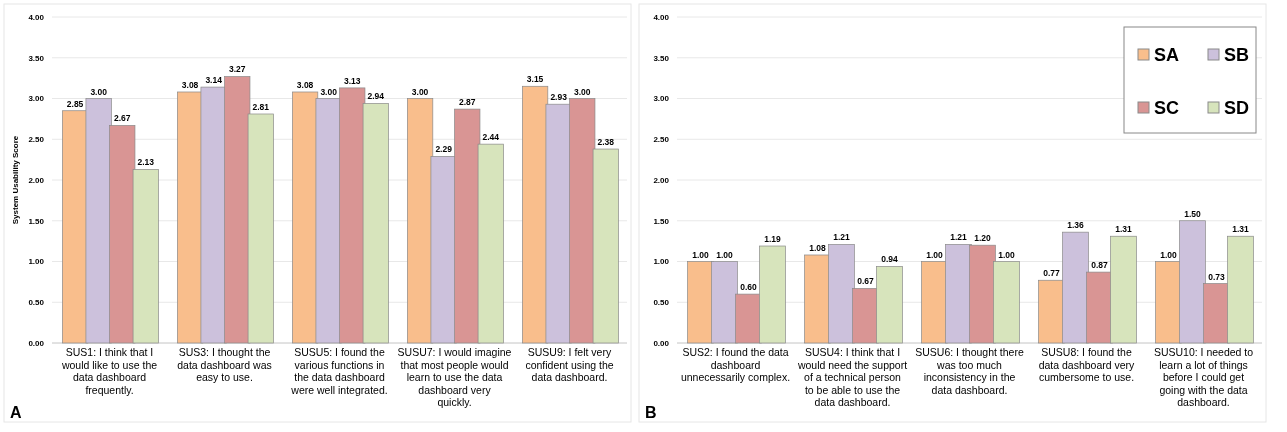  What do you see at coordinates (376, 96) in the screenshot?
I see `data-label: 2.94` at bounding box center [376, 96].